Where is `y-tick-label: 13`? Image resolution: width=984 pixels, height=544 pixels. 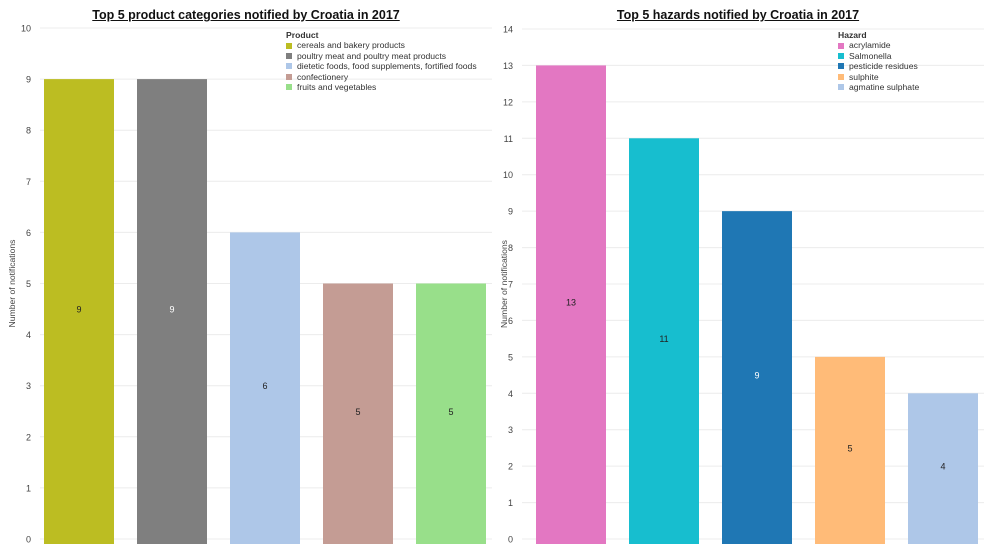 y-tick-label: 13 is located at coordinates (508, 66).